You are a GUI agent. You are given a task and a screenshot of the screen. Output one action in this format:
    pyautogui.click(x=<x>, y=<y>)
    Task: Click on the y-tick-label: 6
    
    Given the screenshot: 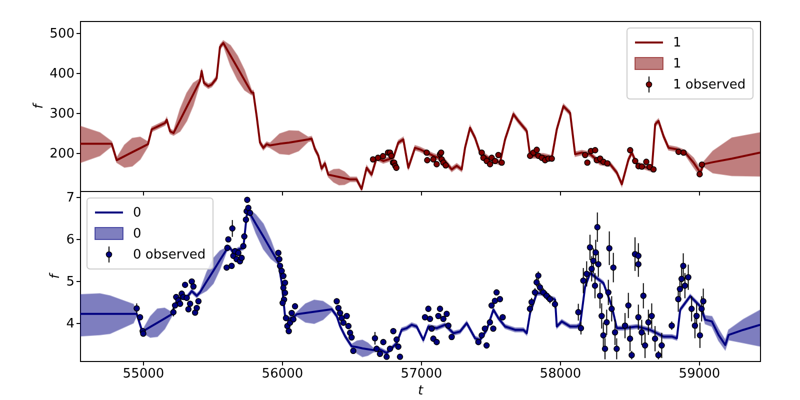 What is the action you would take?
    pyautogui.click(x=70, y=240)
    